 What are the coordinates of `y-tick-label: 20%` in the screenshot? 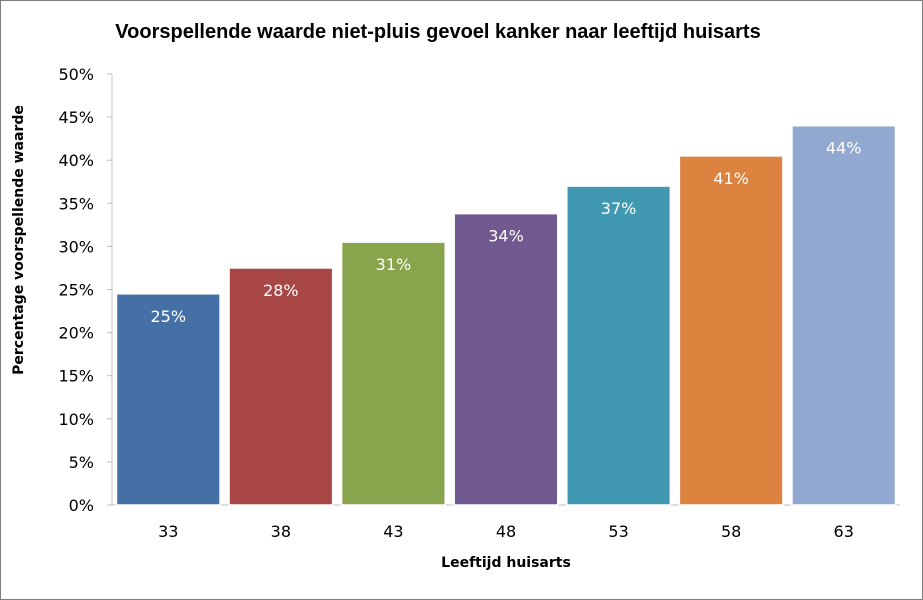 It's located at (76, 333).